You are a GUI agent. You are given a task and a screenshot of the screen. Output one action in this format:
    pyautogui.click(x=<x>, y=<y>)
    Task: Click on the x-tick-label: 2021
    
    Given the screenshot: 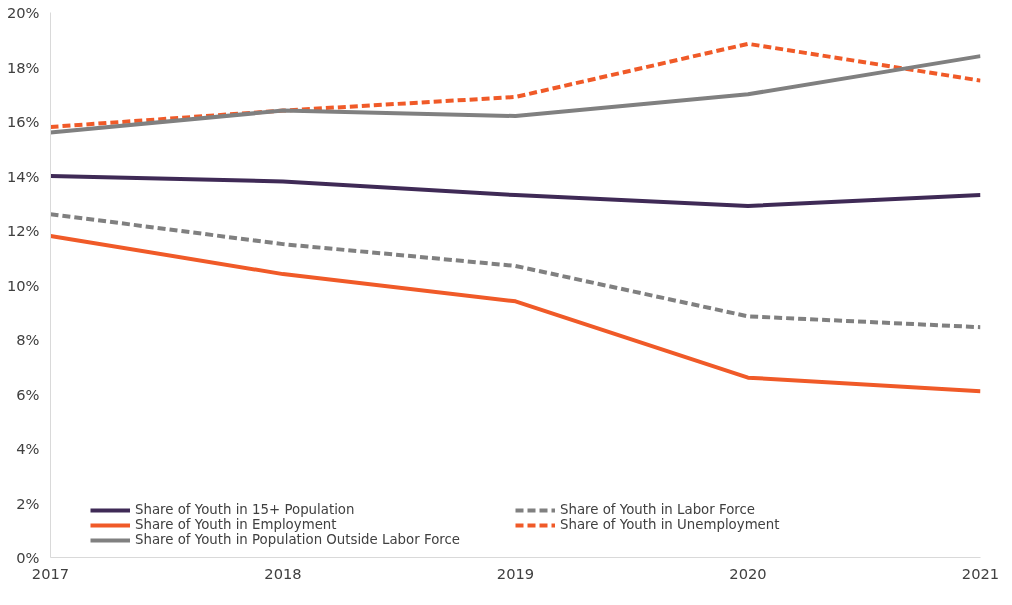 What is the action you would take?
    pyautogui.click(x=980, y=573)
    